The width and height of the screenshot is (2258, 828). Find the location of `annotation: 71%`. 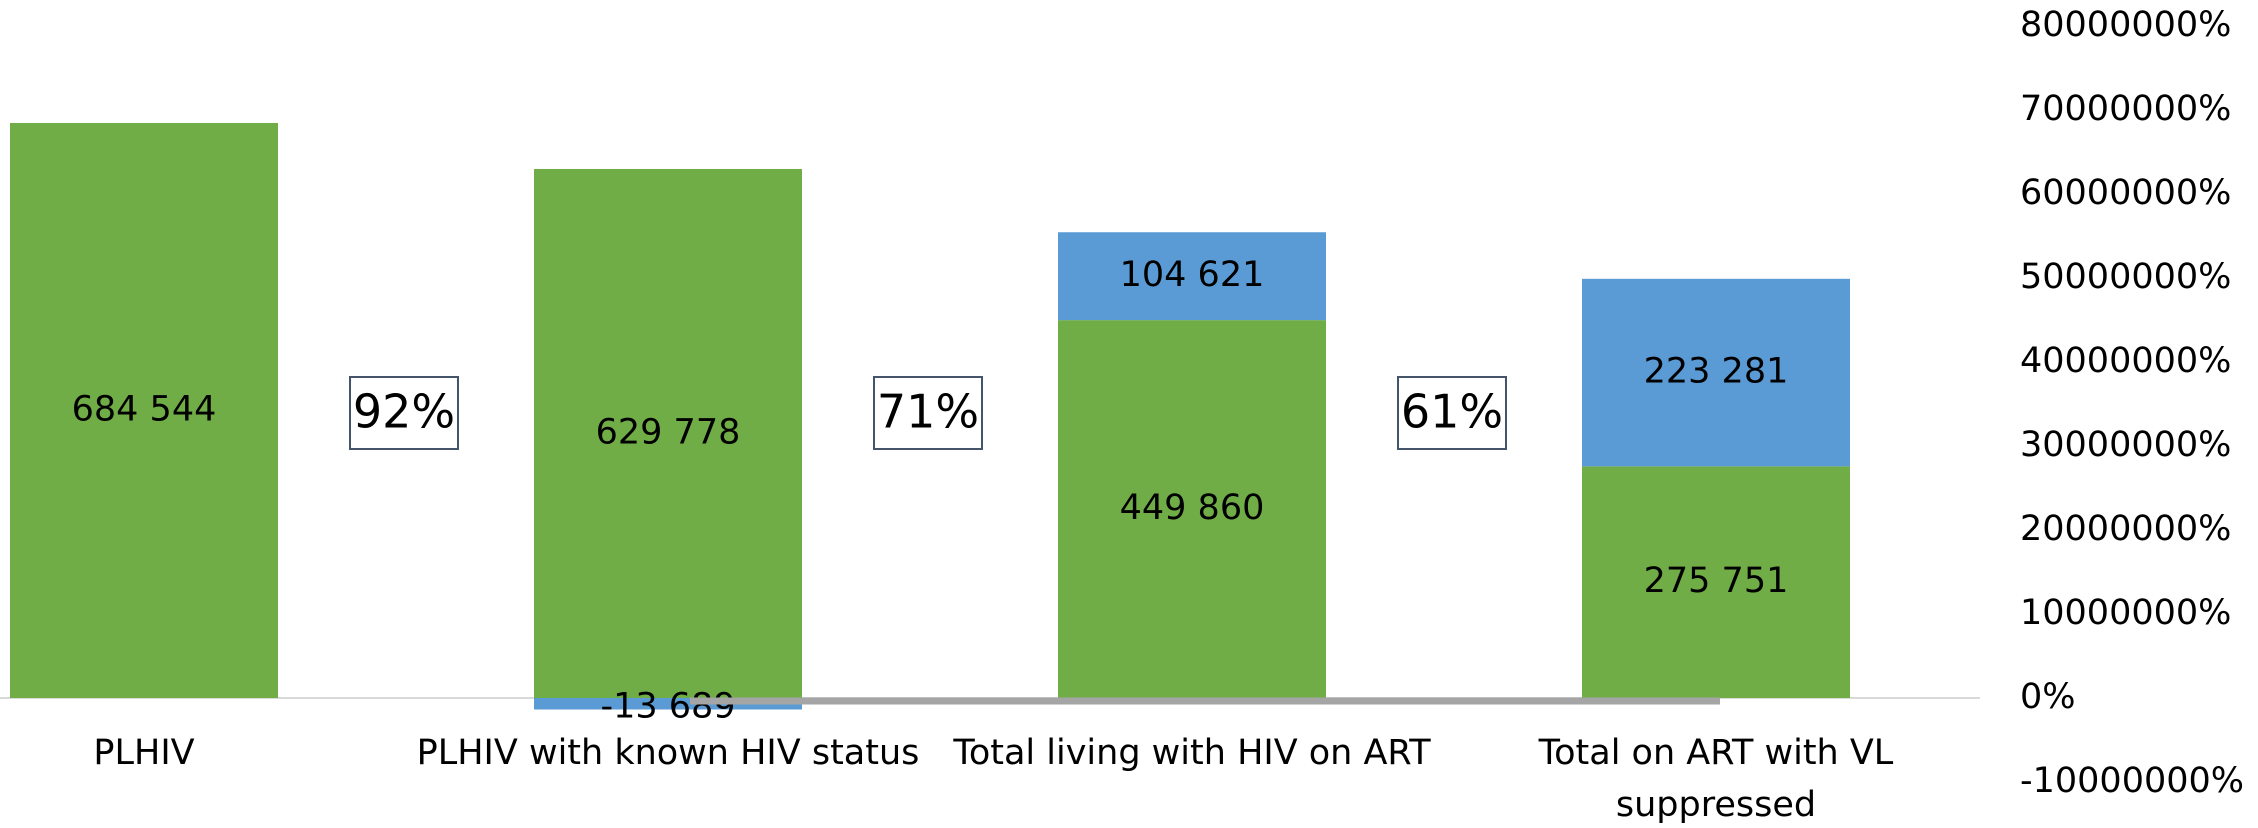

annotation: 71% is located at coordinates (928, 412).